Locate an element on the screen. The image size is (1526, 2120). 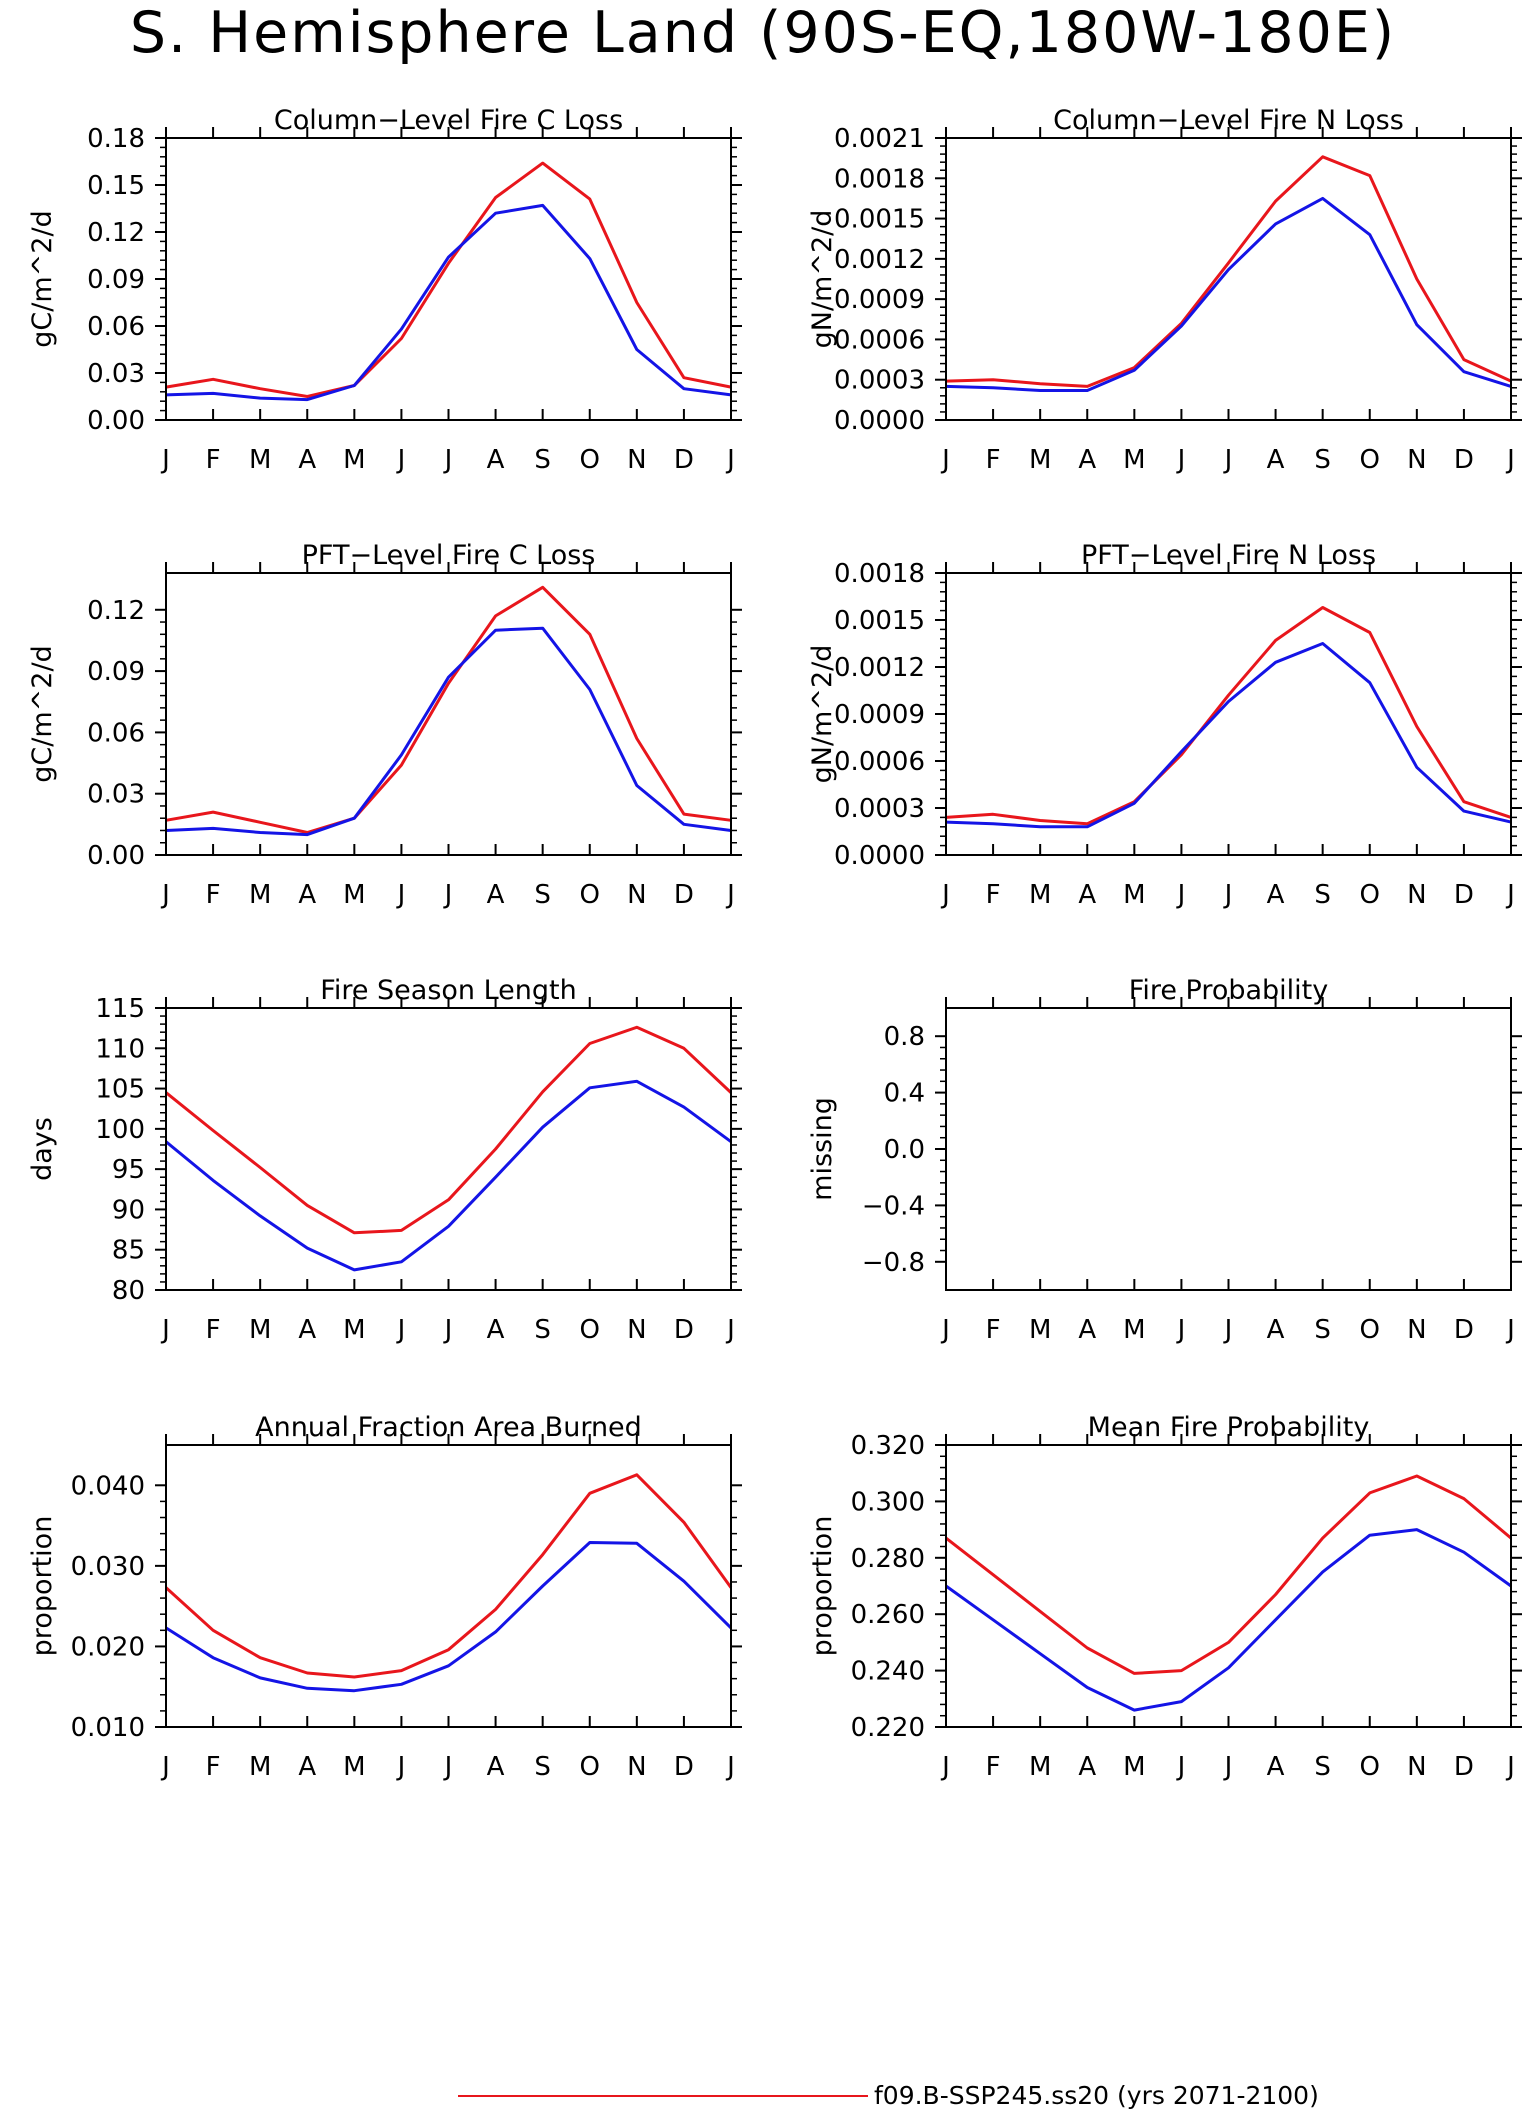
y-tick-label: 90 is located at coordinates (128, 1210).